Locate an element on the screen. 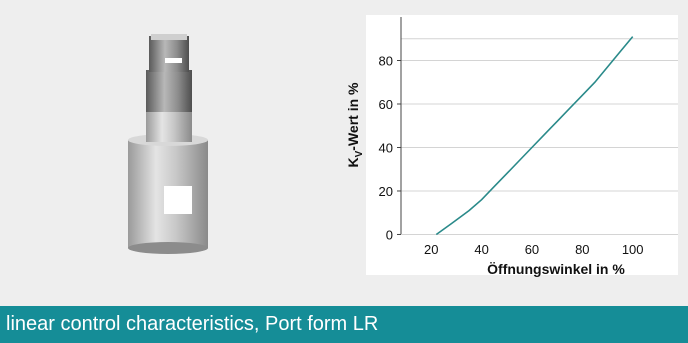 The image size is (688, 343). plug-stem is located at coordinates (169, 91).